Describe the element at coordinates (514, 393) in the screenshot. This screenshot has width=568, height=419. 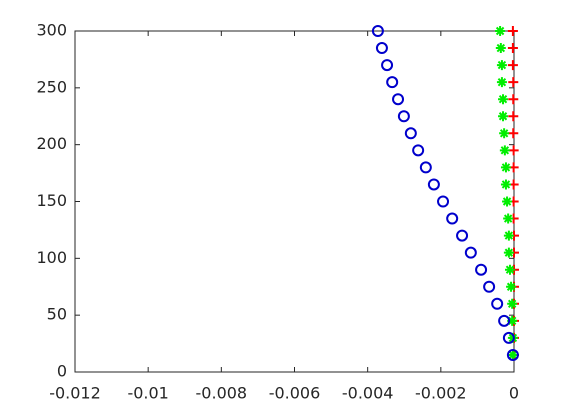
I see `x-tick-label: 0` at that location.